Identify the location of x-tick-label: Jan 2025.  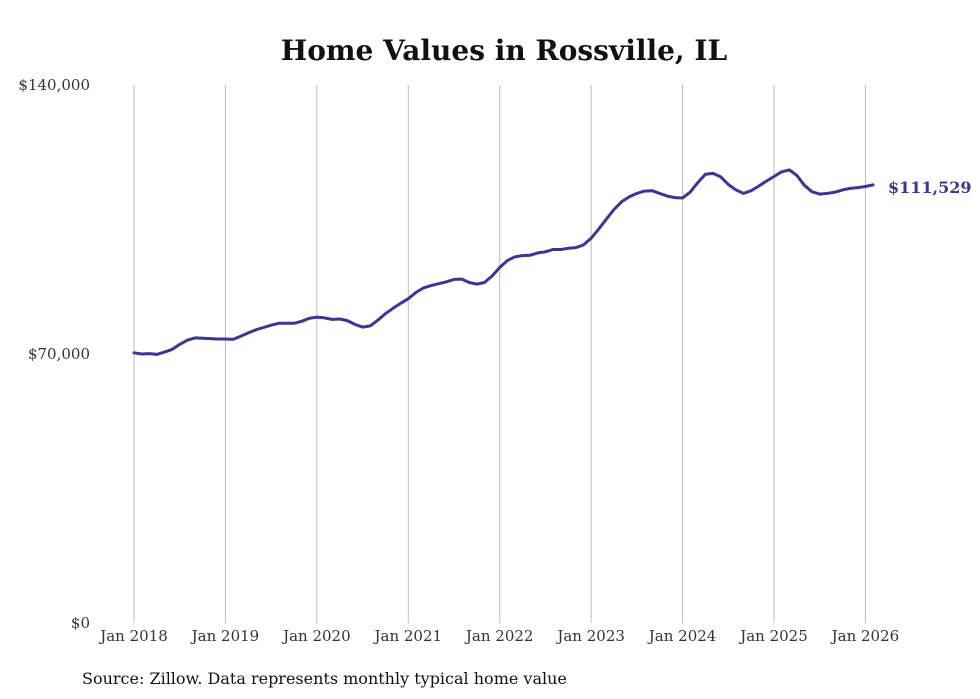
(773, 636).